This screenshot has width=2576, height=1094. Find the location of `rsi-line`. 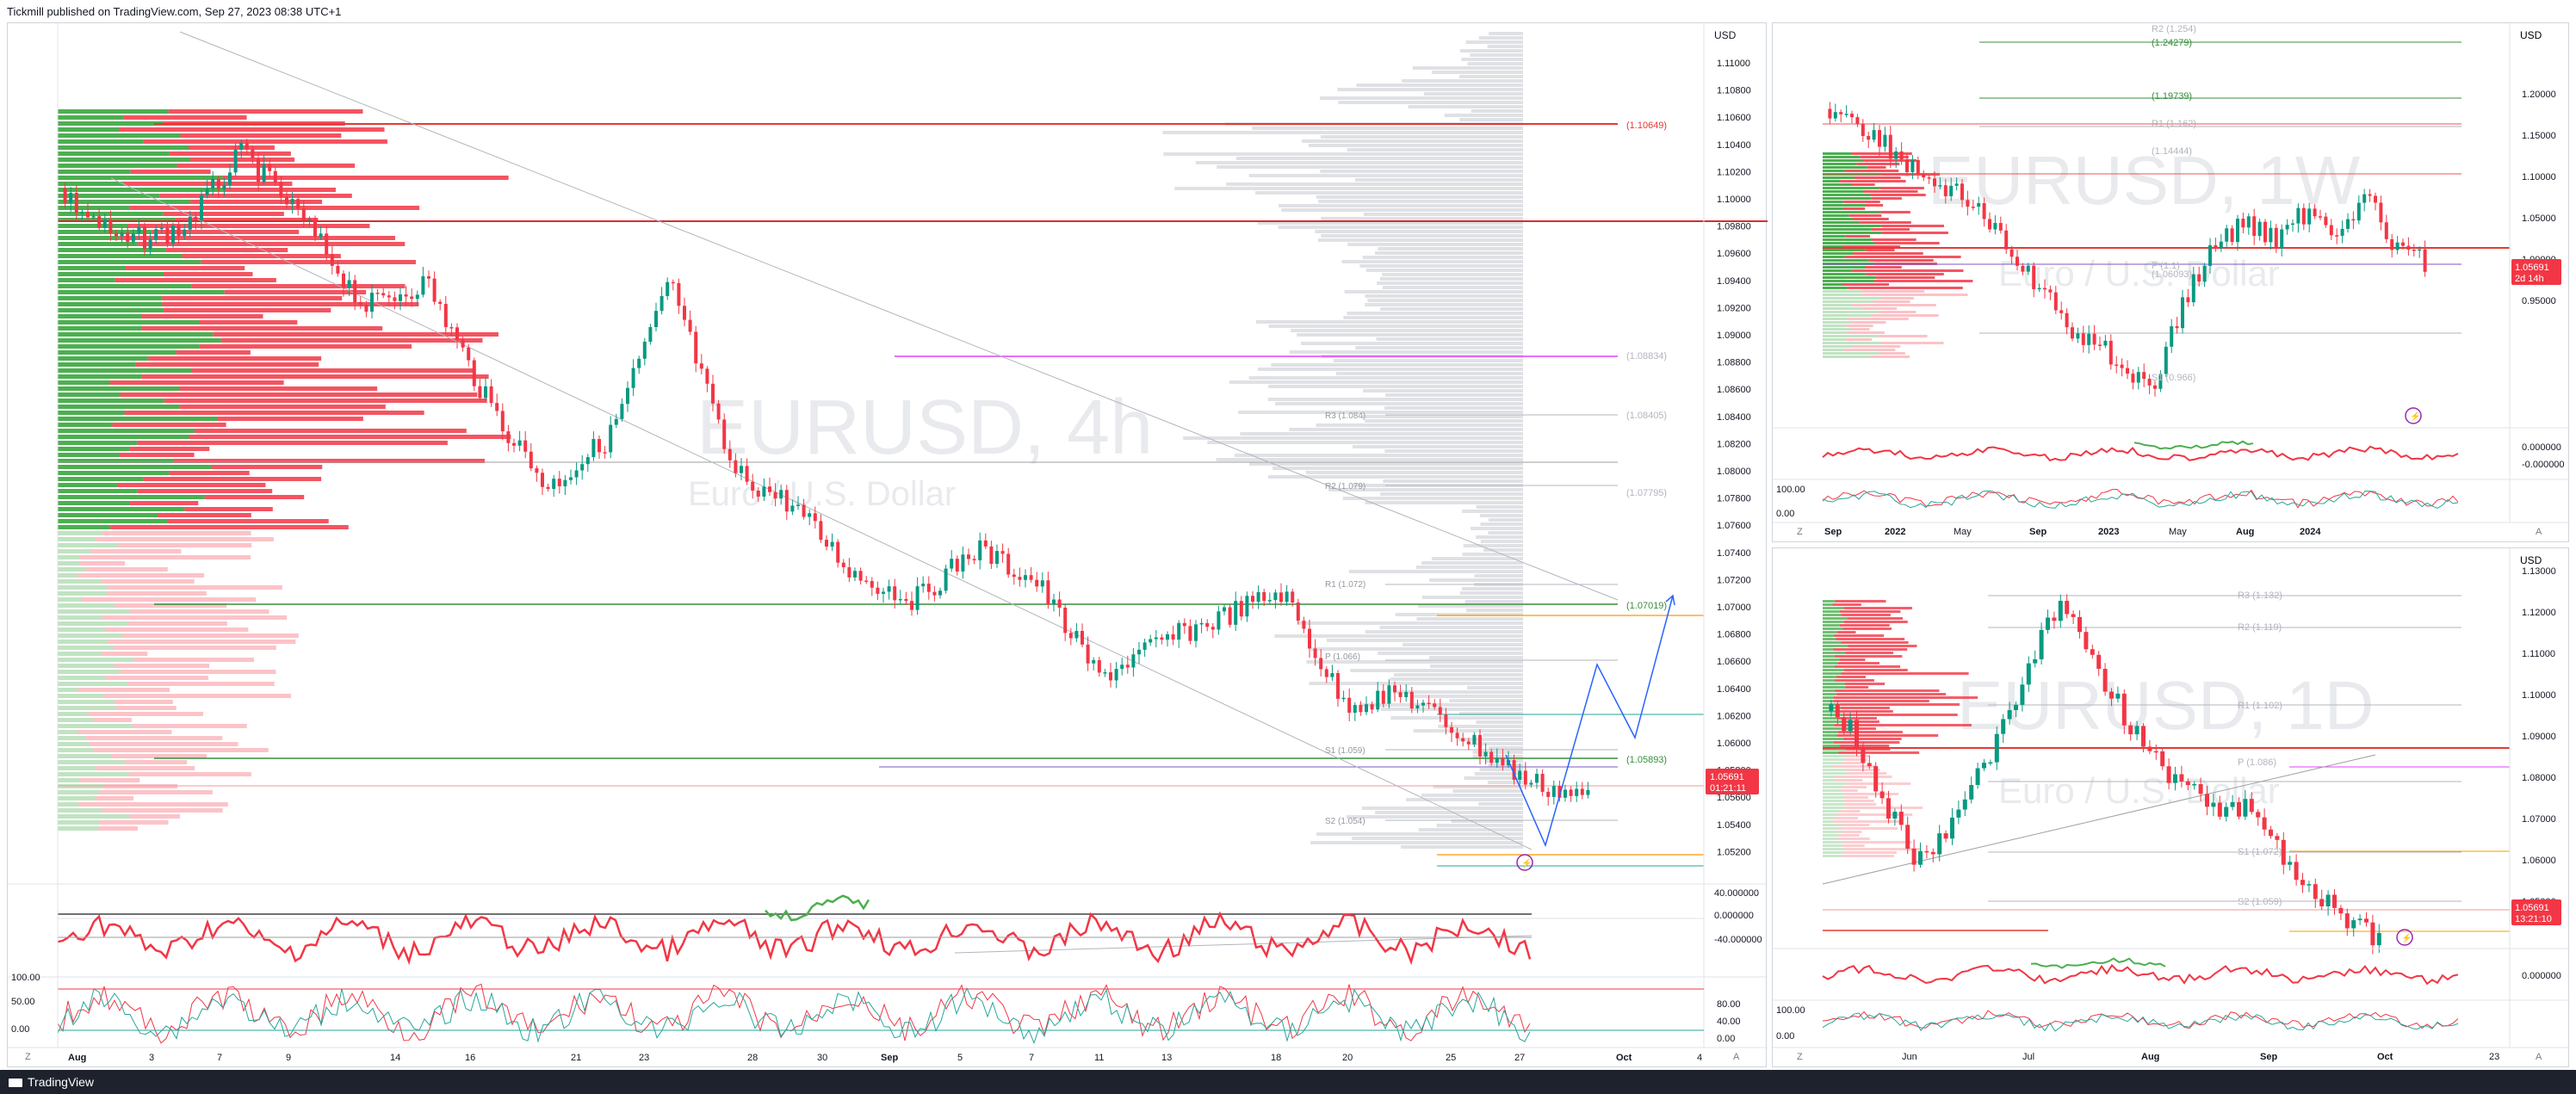

rsi-line is located at coordinates (794, 938).